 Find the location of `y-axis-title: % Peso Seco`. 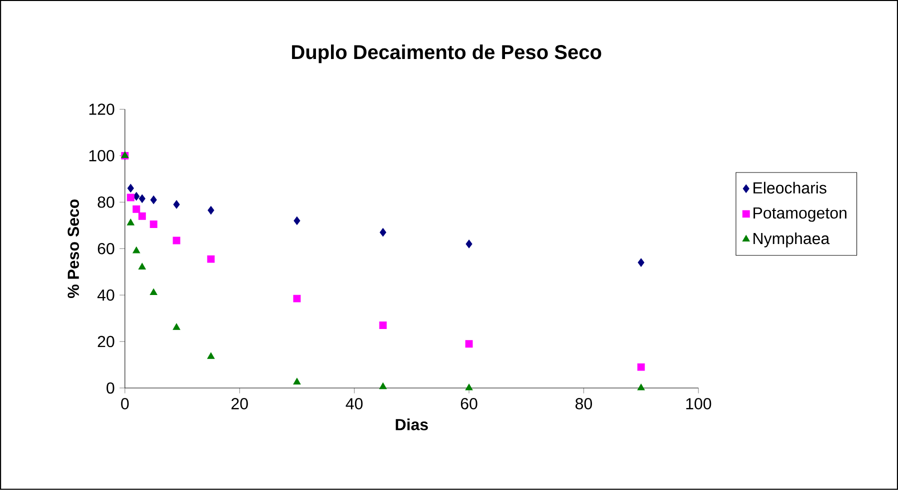

y-axis-title: % Peso Seco is located at coordinates (73, 249).